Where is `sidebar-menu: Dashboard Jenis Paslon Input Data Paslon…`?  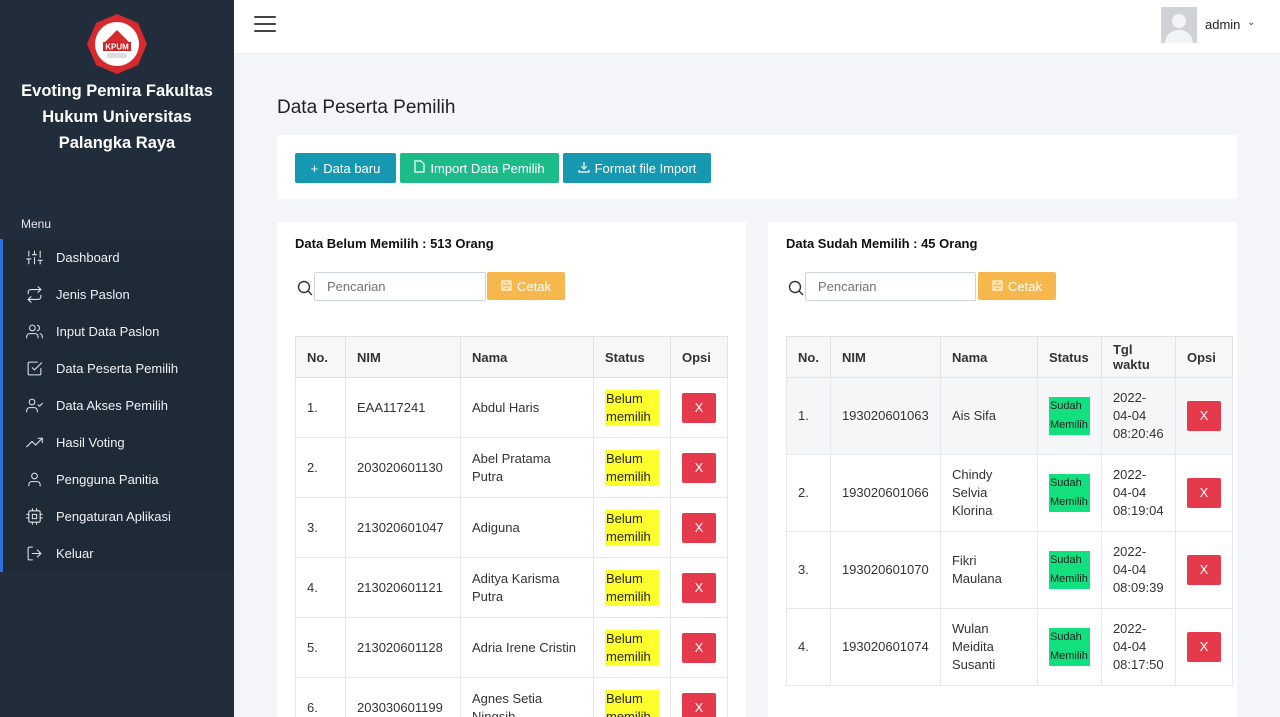 sidebar-menu: Dashboard Jenis Paslon Input Data Paslon… is located at coordinates (117, 405).